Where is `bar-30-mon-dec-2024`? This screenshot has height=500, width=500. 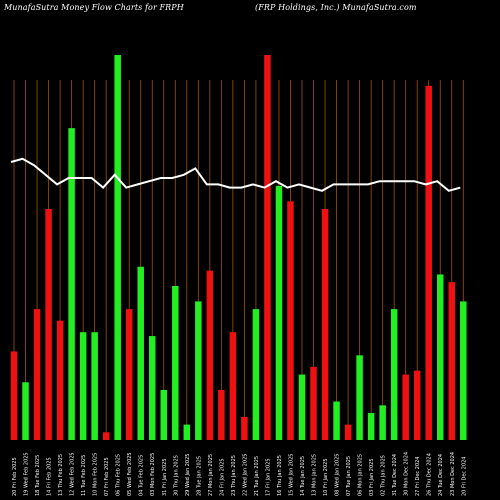
bar-30-mon-dec-2024 is located at coordinates (405, 407).